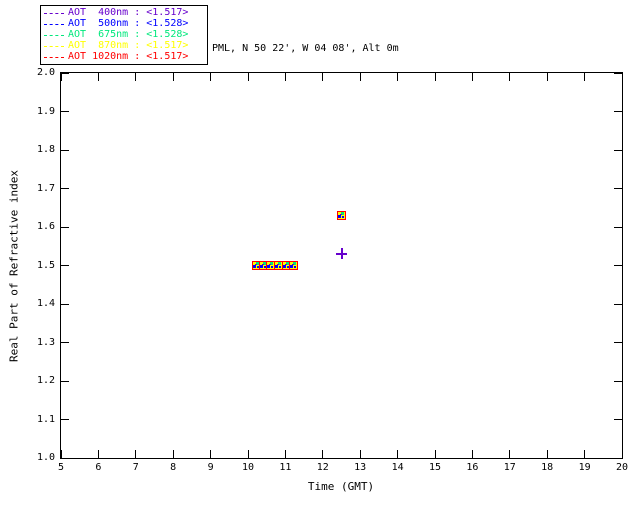 The height and width of the screenshot is (512, 640). What do you see at coordinates (435, 467) in the screenshot?
I see `x-tick-label: 15` at bounding box center [435, 467].